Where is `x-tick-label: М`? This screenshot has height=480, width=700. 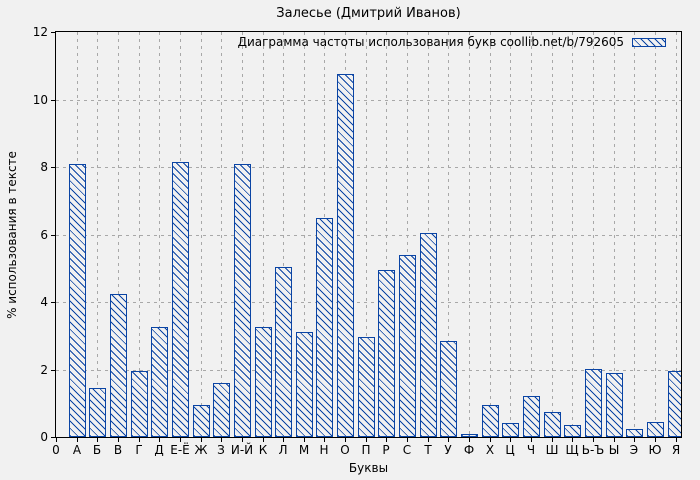
x-tick-label: М is located at coordinates (304, 450).